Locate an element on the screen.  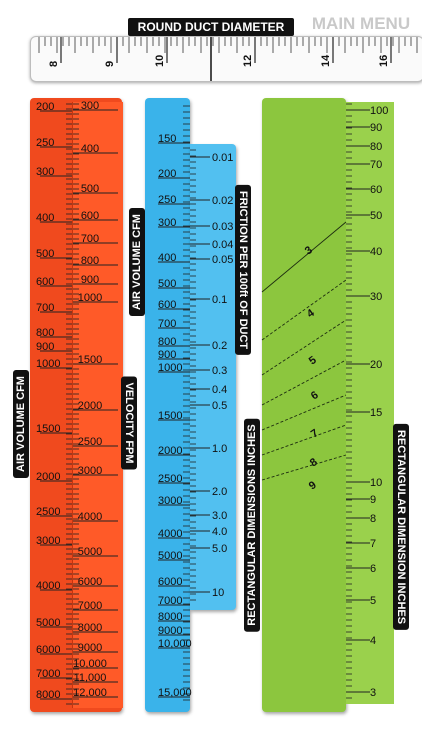
red-left-label: 3000 is located at coordinates (48, 541).